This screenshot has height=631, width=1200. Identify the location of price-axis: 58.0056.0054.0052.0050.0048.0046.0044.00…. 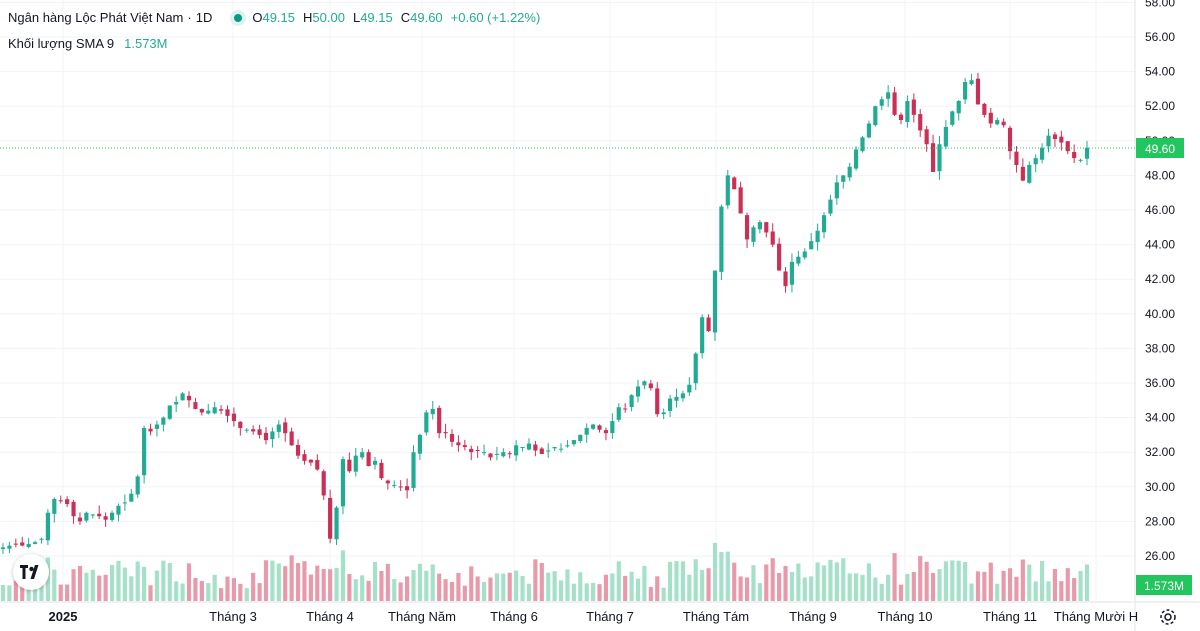
(1160, 281).